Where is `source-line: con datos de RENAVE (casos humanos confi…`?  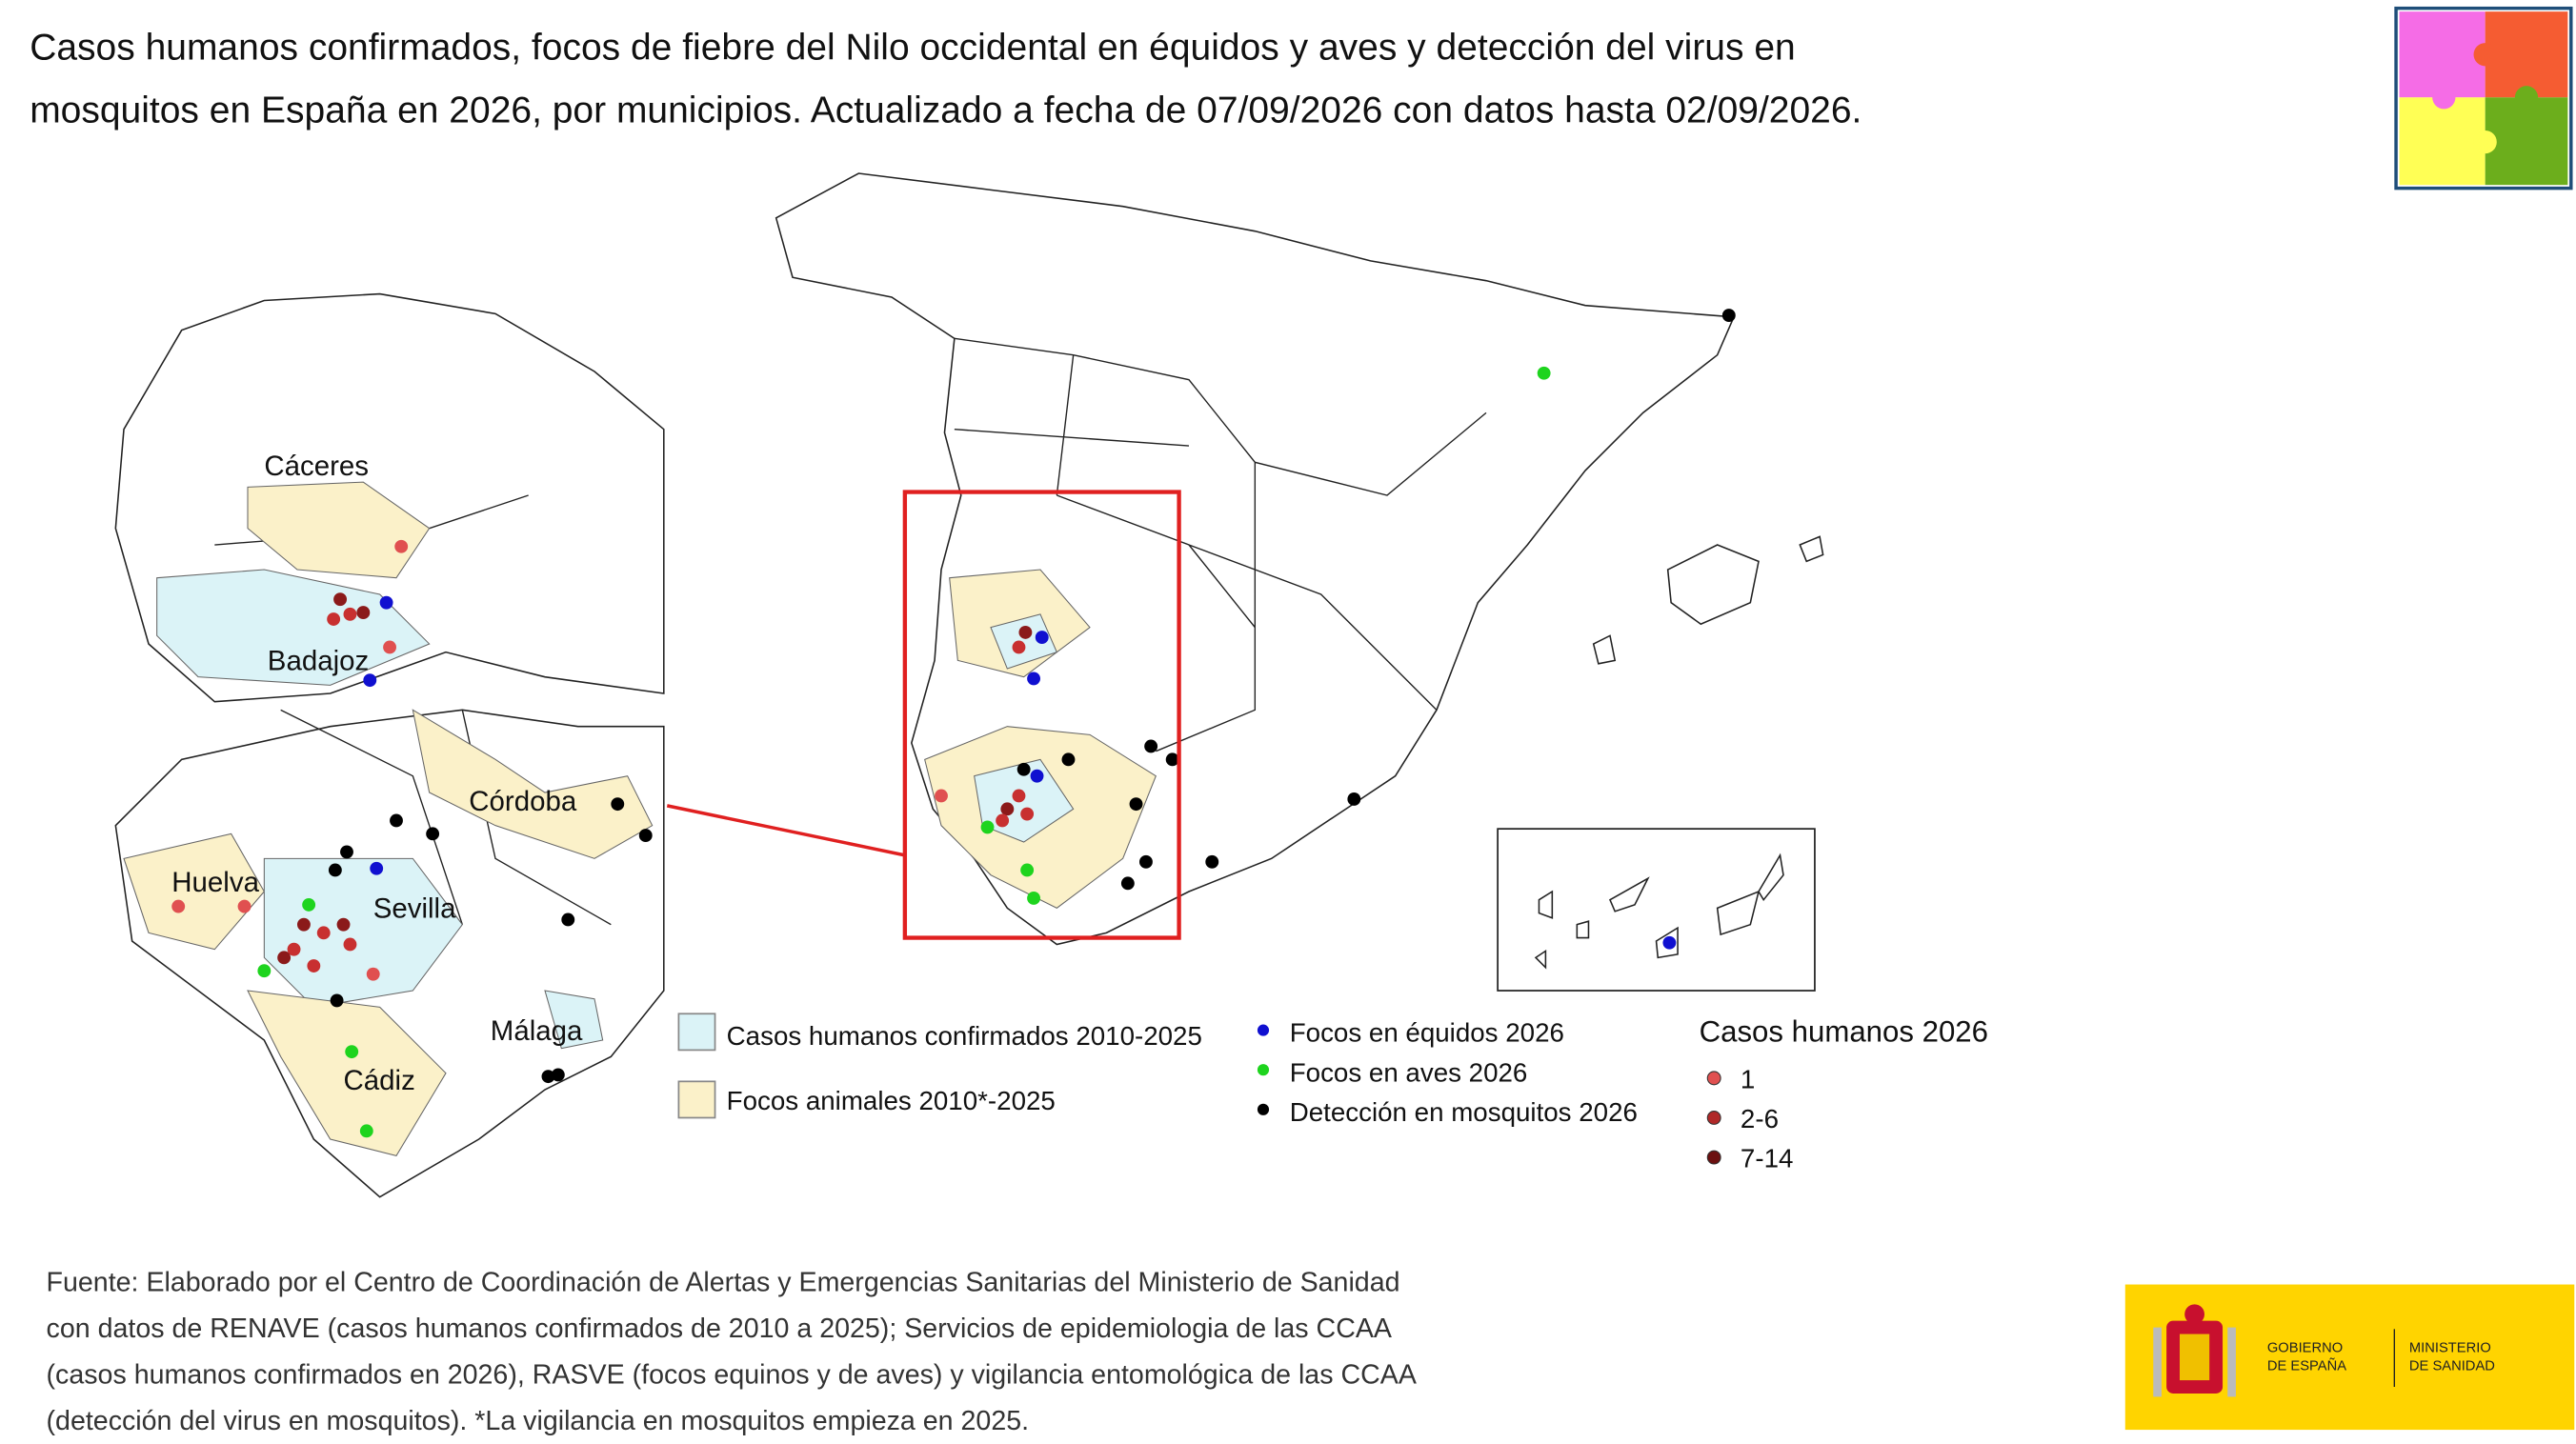
source-line: con datos de RENAVE (casos humanos confi… is located at coordinates (720, 1329).